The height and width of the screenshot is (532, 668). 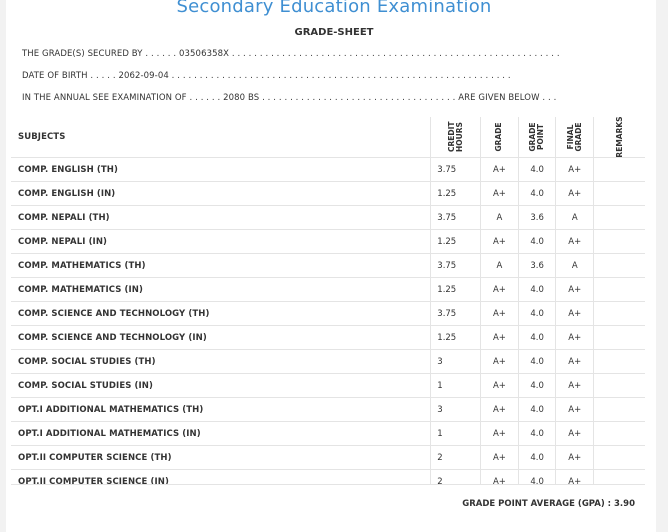 What do you see at coordinates (221, 337) in the screenshot?
I see `subject-cell: COMP. SCIENCE AND TECHNOLOGY (IN)` at bounding box center [221, 337].